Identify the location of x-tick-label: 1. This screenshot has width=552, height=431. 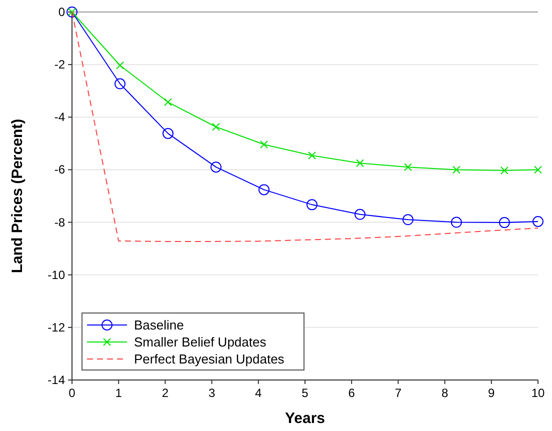
(118, 393).